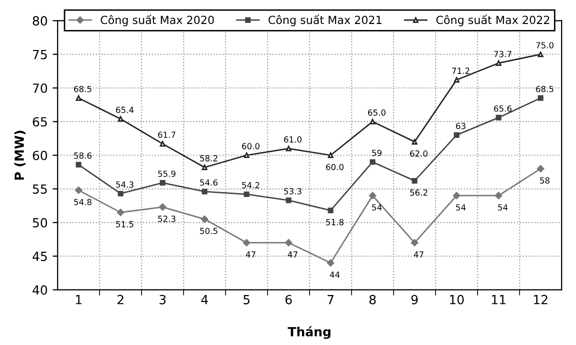 Image resolution: width=576 pixels, height=345 pixels. What do you see at coordinates (209, 158) in the screenshot?
I see `data-label: 58.2` at bounding box center [209, 158].